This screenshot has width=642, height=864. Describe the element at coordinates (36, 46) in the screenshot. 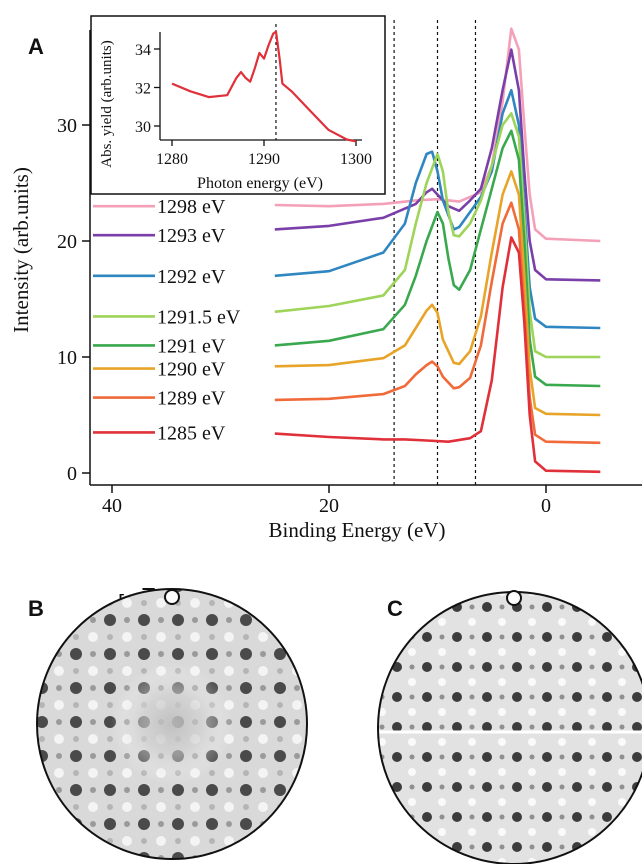

I see `panel-a-label: A` at that location.